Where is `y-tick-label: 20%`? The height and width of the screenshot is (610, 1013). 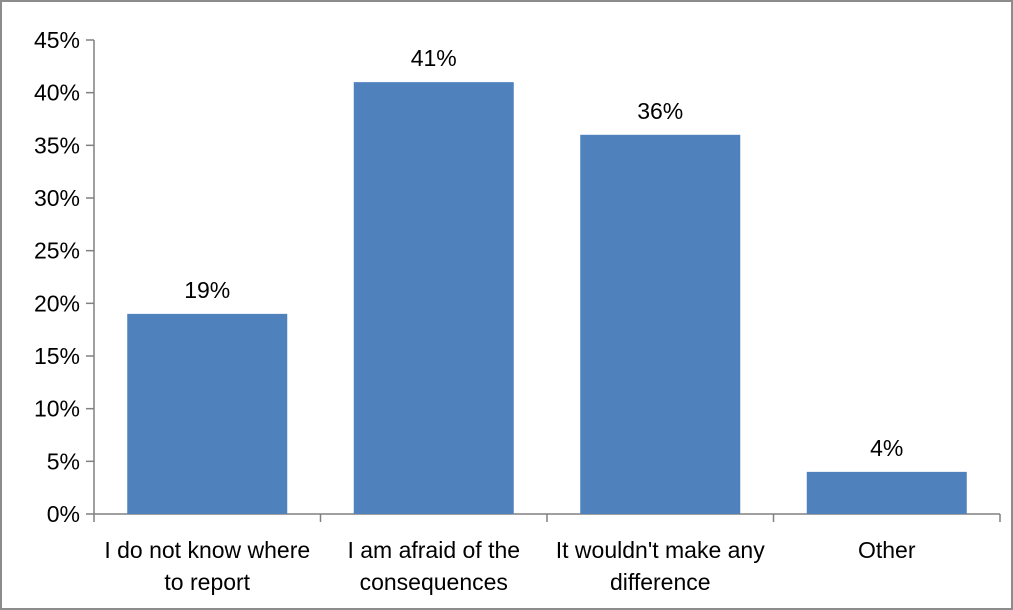 y-tick-label: 20% is located at coordinates (57, 303).